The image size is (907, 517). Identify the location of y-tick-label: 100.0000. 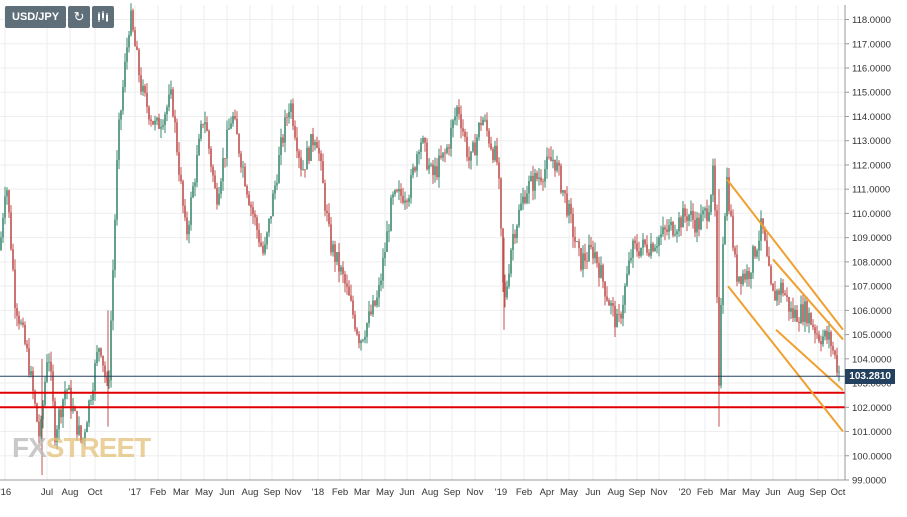
(872, 456).